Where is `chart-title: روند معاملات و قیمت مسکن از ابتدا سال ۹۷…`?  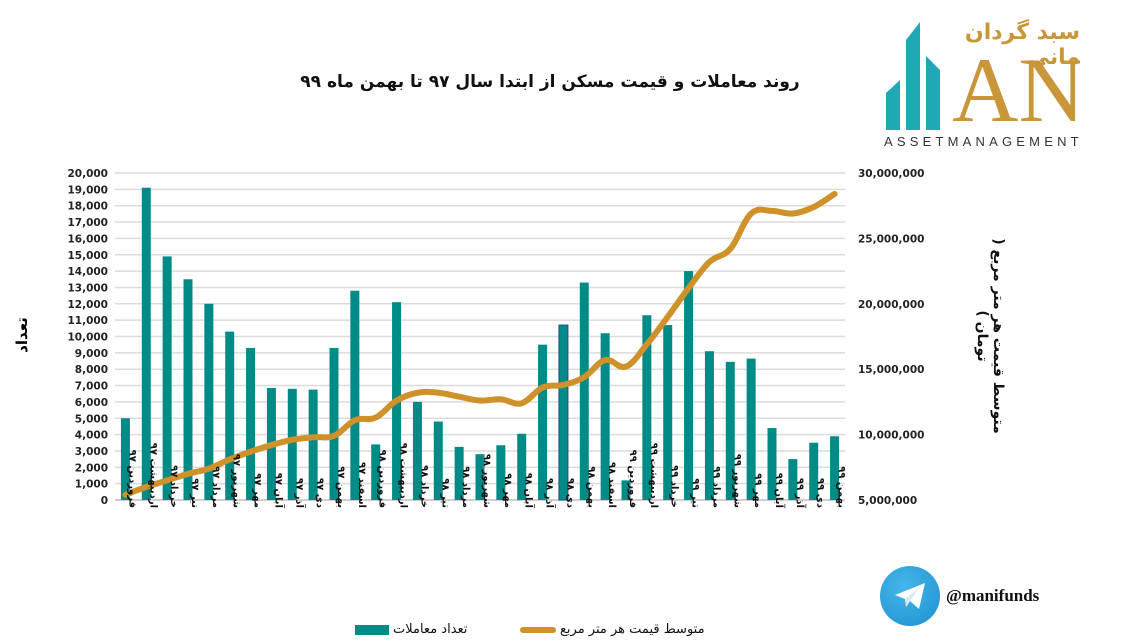 chart-title: روند معاملات و قیمت مسکن از ابتدا سال ۹۷… is located at coordinates (550, 82).